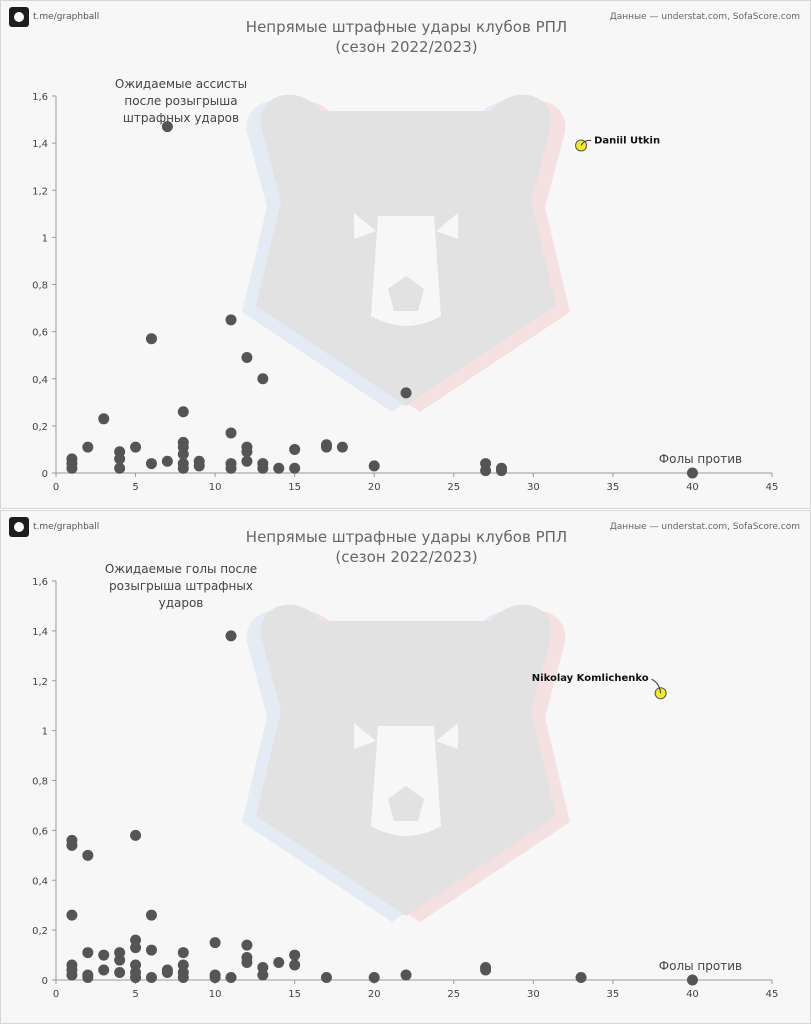 This screenshot has width=811, height=1025. What do you see at coordinates (406, 537) in the screenshot?
I see `chart-title-line1: Непрямые штрафные удары клубов РПЛ` at bounding box center [406, 537].